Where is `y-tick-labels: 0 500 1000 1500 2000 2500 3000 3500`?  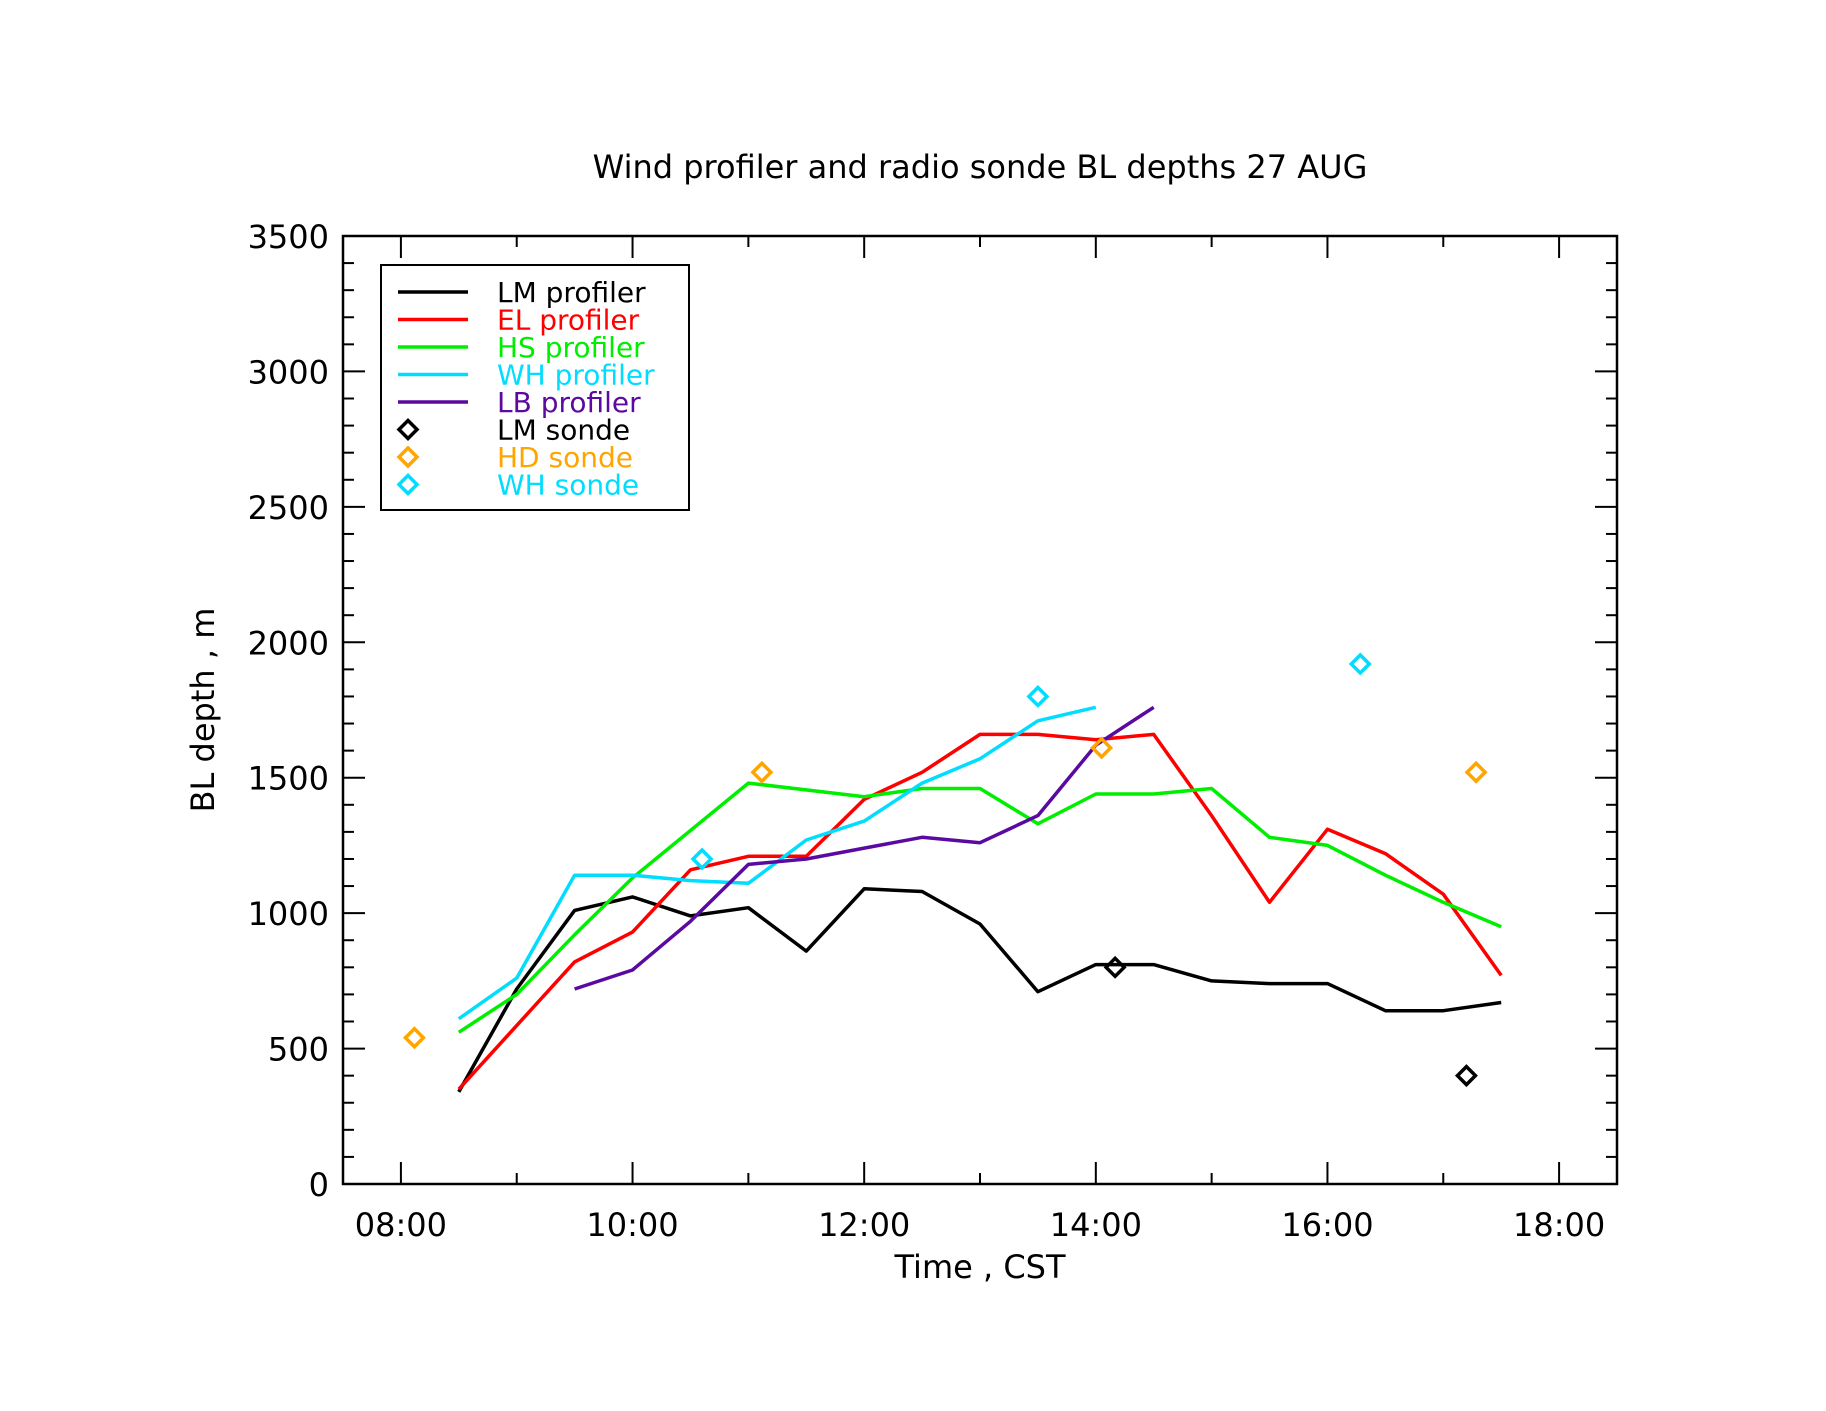 y-tick-labels: 0 500 1000 1500 2000 2500 3000 3500 is located at coordinates (288, 711).